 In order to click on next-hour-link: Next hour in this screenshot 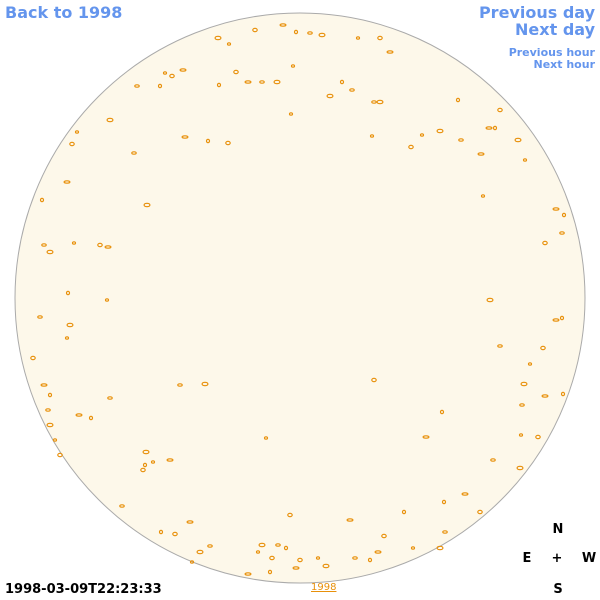, I will do `click(564, 64)`.